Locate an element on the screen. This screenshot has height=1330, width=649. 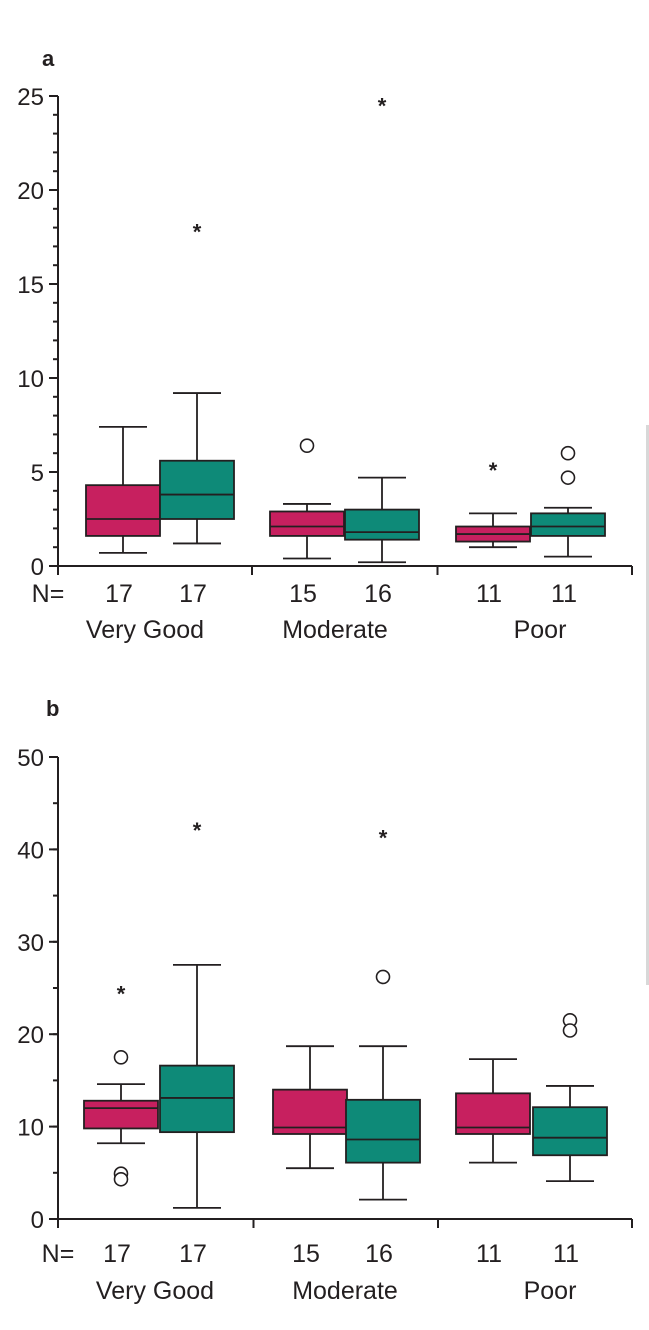
y-tick-label: 15 is located at coordinates (30, 285).